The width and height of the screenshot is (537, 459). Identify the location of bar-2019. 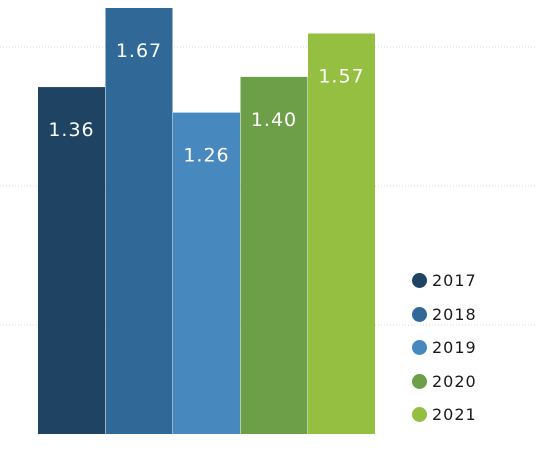
(206, 273).